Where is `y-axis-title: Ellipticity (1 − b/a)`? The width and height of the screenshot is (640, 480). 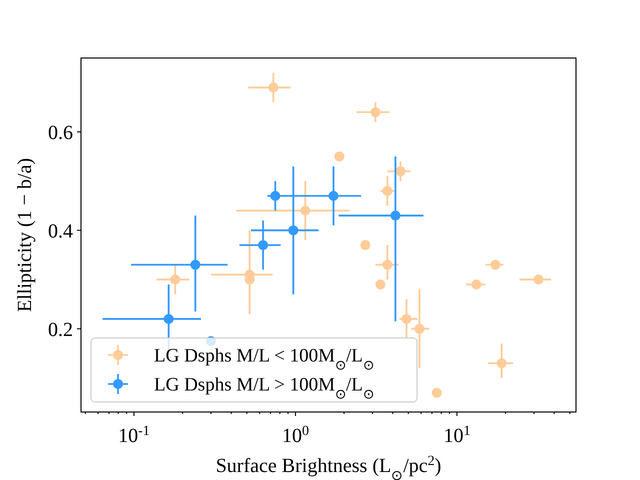 y-axis-title: Ellipticity (1 − b/a) is located at coordinates (25, 235).